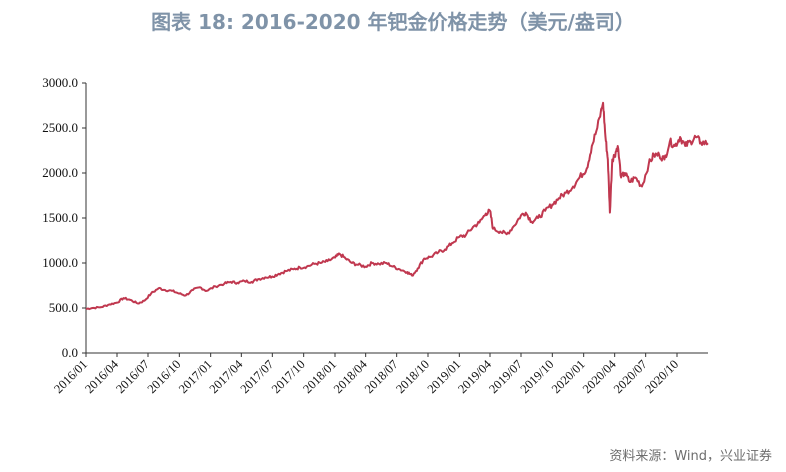  I want to click on x-tick-label: 2020/04, so click(599, 376).